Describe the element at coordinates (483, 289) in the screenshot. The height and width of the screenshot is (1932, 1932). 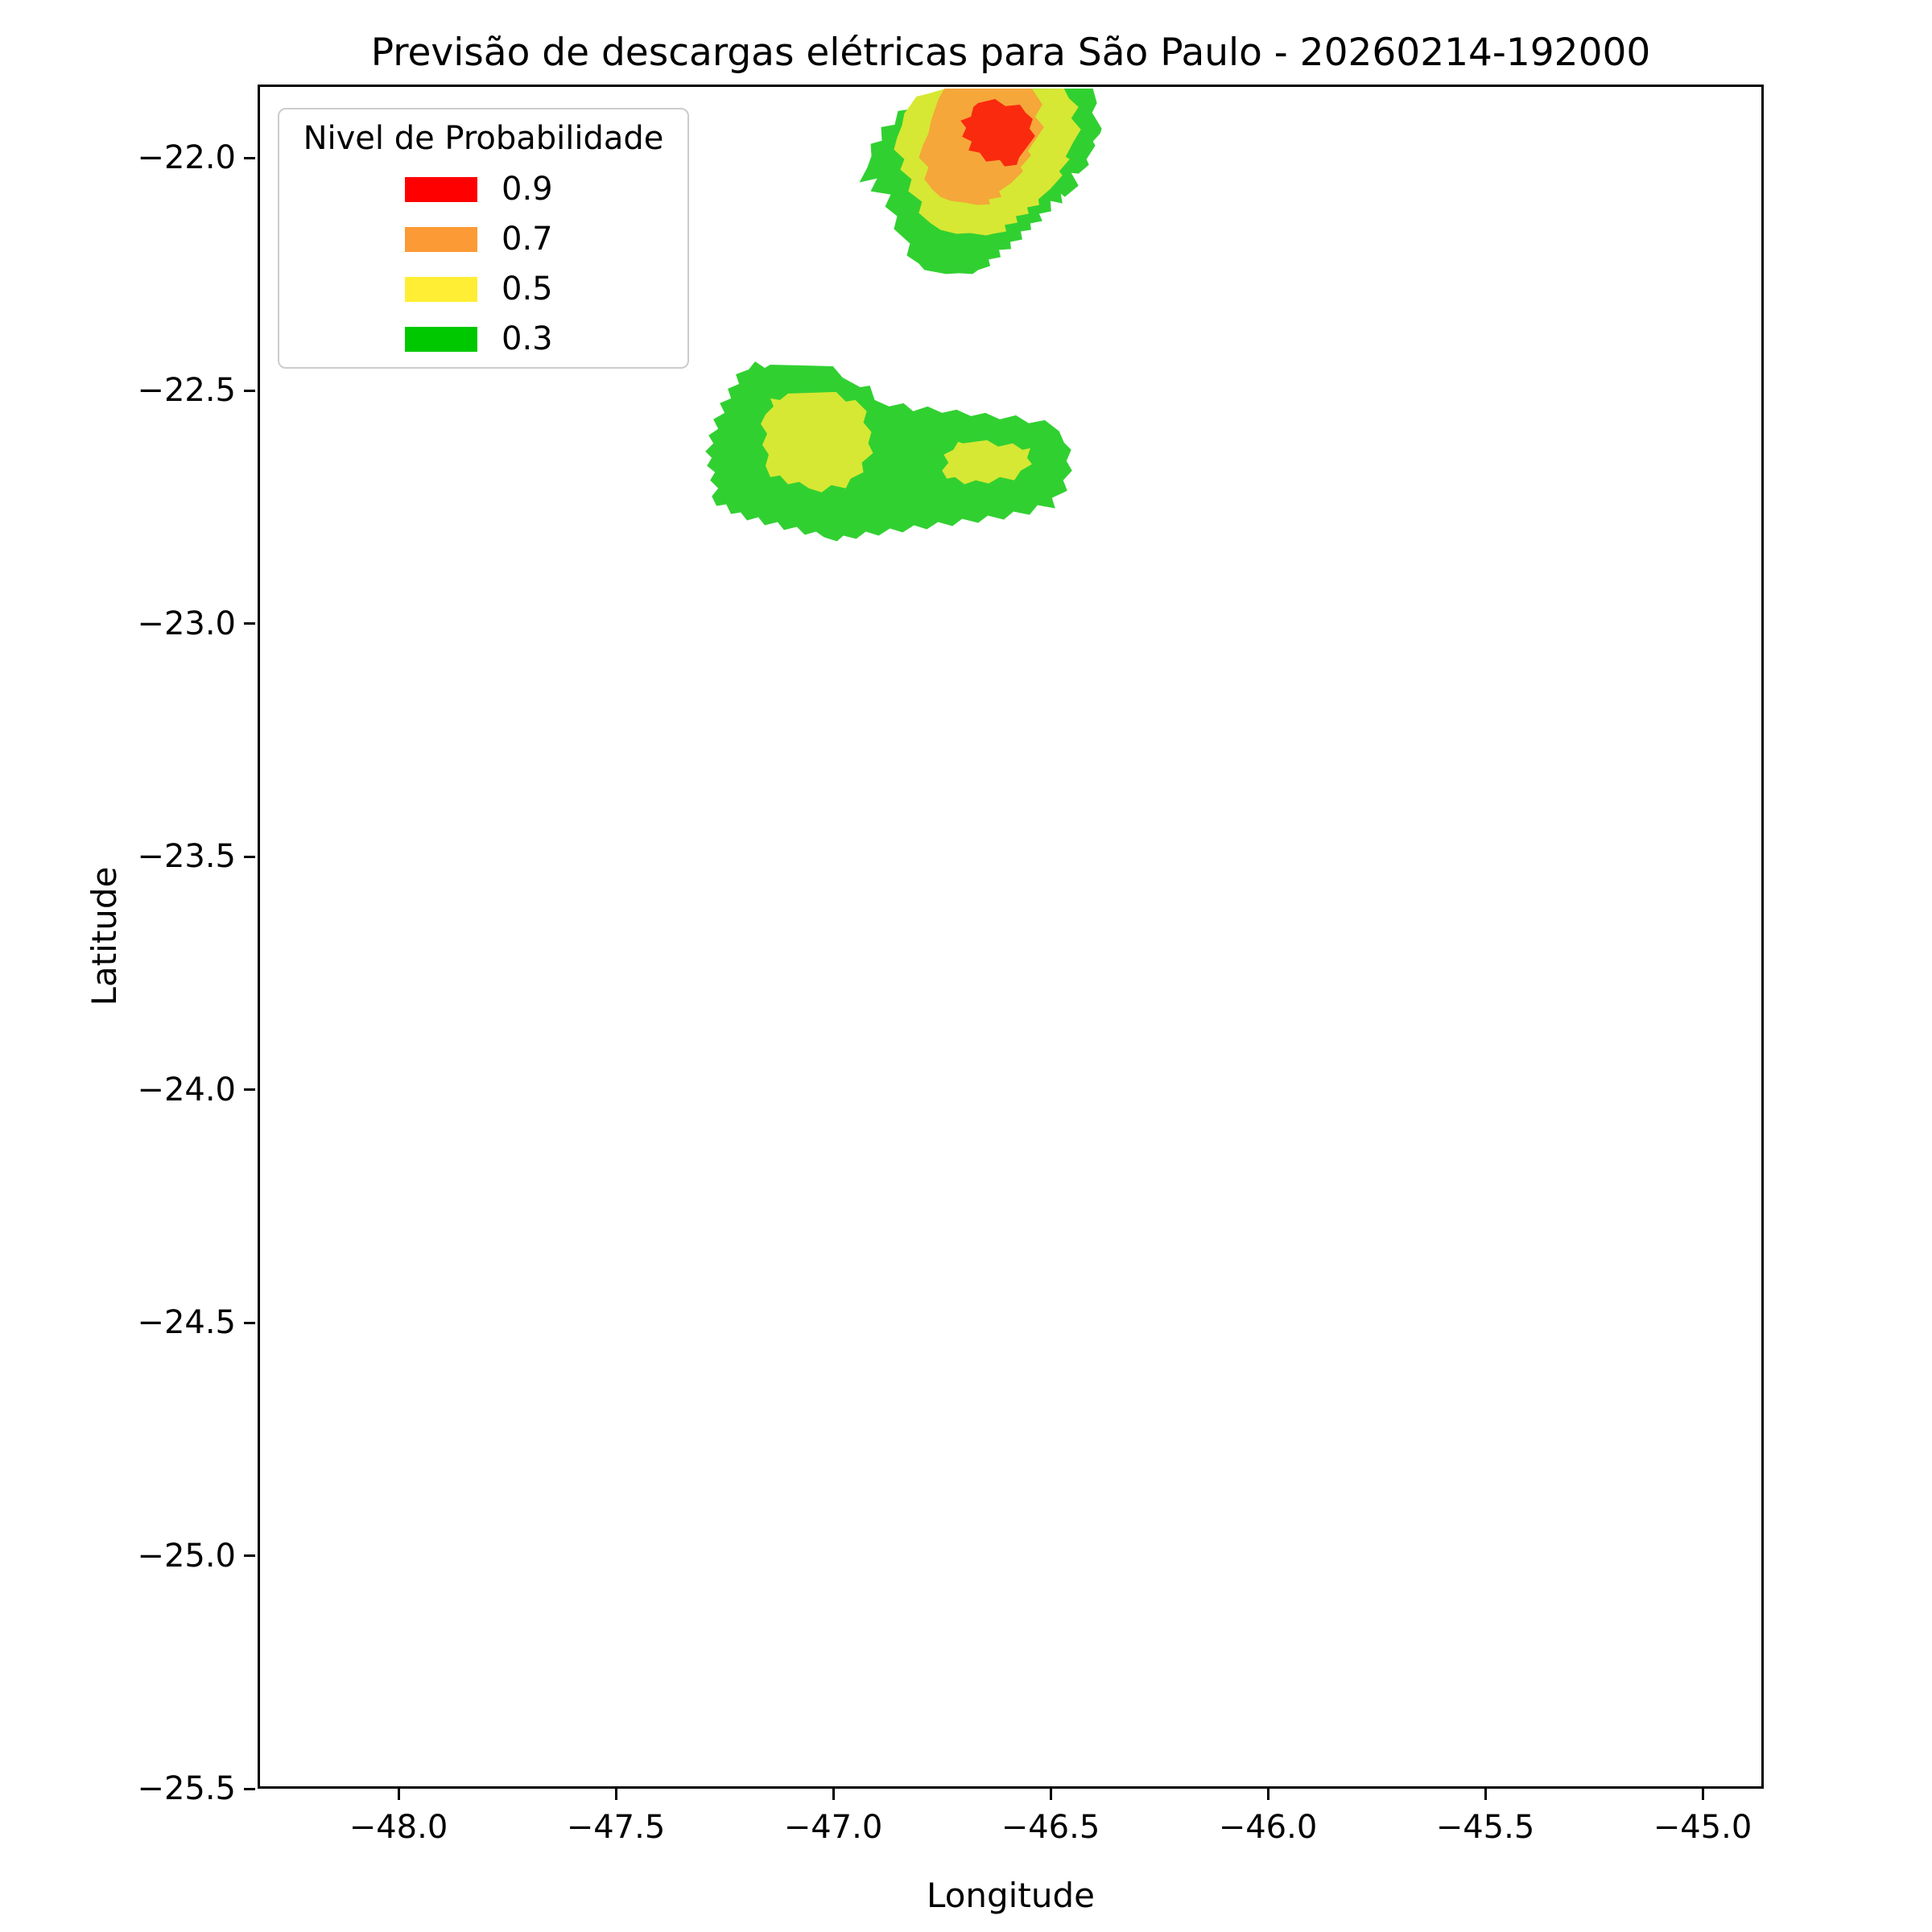
I see `legend-entry: 0.5` at that location.